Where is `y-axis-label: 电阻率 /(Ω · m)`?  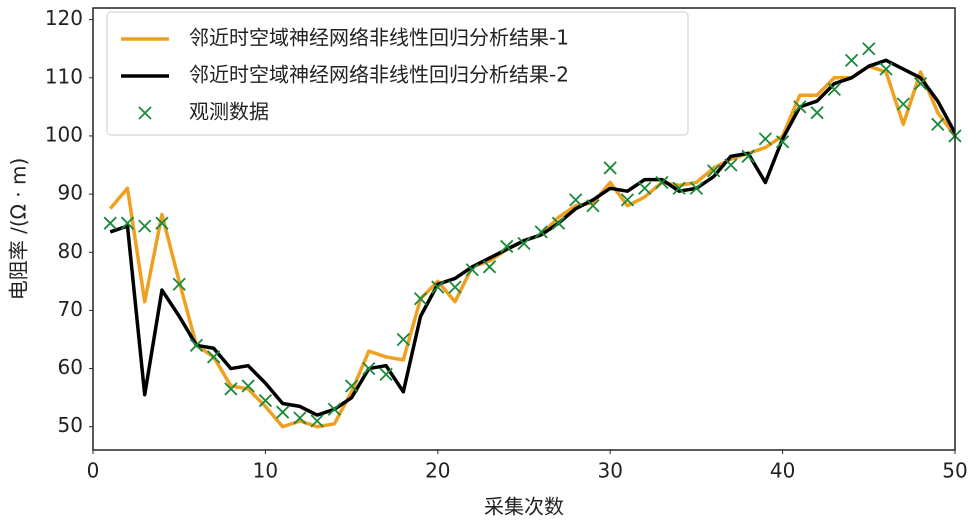
y-axis-label: 电阻率 /(Ω · m) is located at coordinates (19, 229).